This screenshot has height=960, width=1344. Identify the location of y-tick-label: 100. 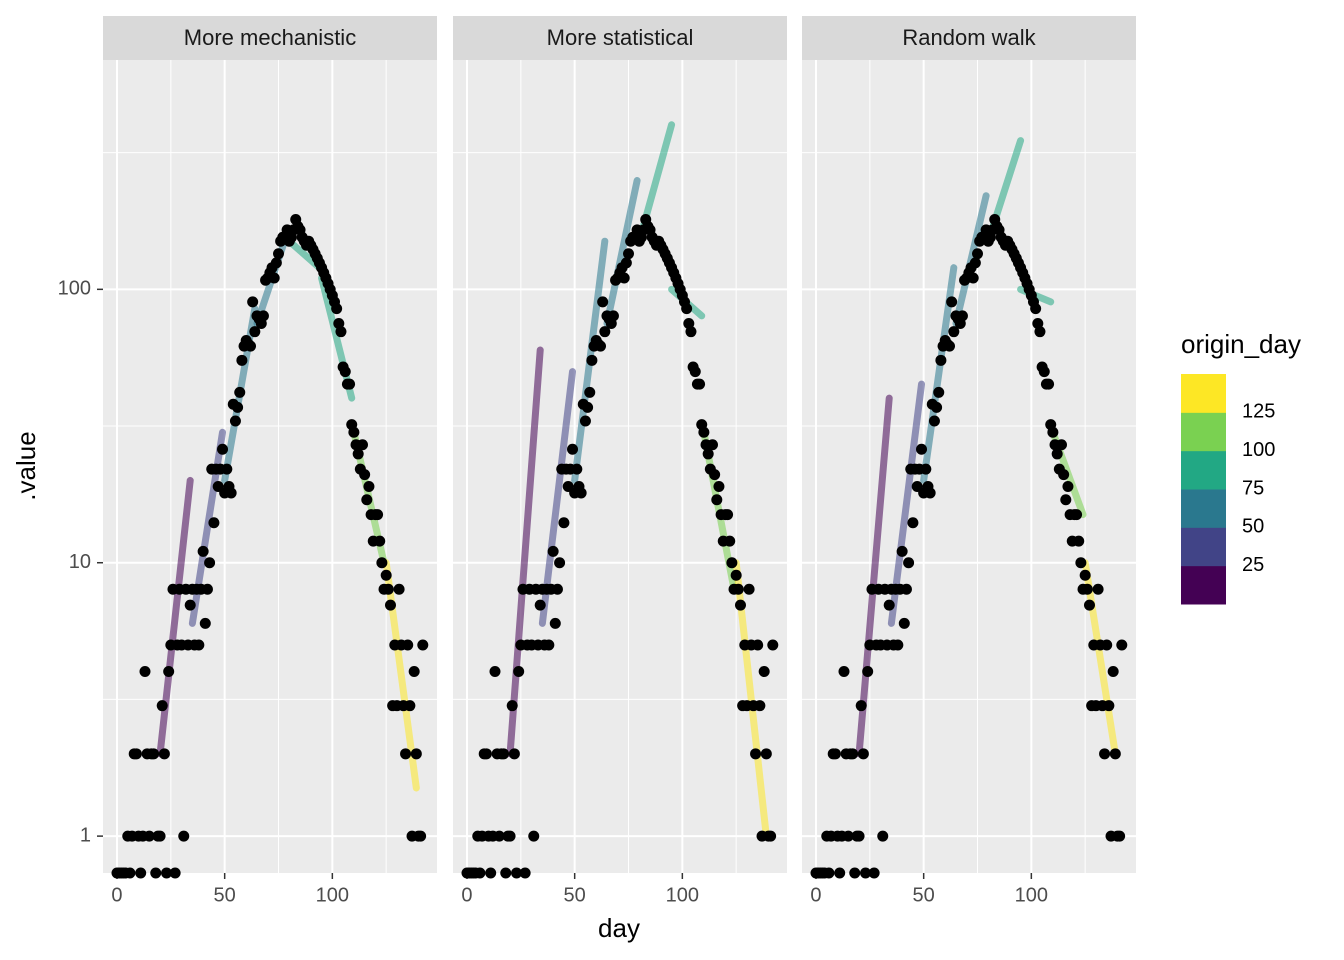
(74, 289).